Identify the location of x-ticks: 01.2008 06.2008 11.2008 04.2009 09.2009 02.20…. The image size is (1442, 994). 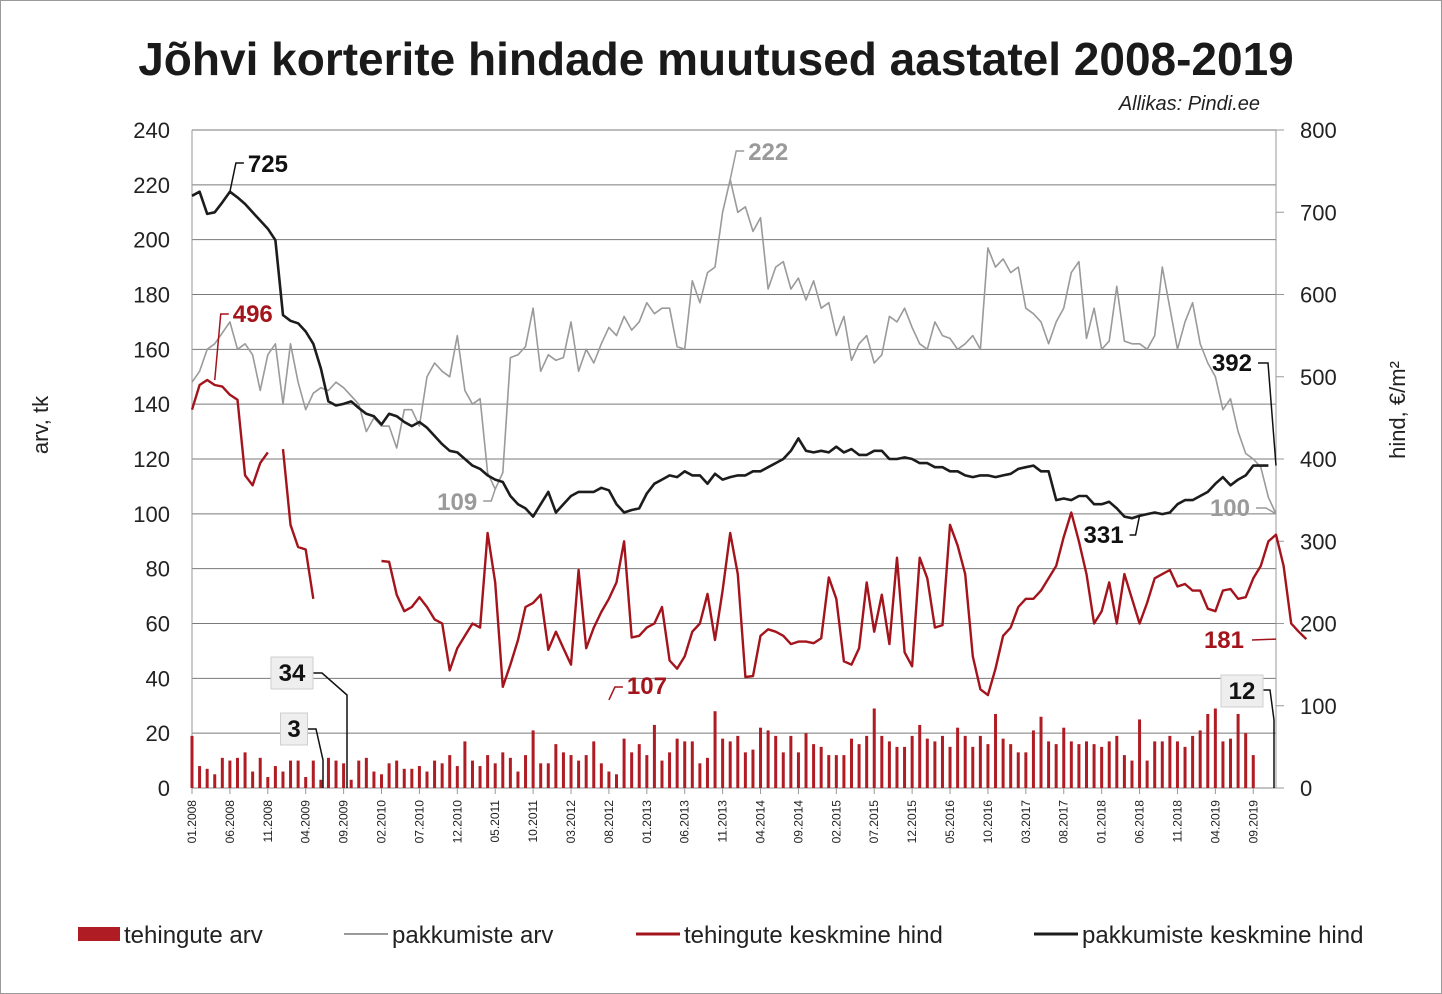
(722, 815).